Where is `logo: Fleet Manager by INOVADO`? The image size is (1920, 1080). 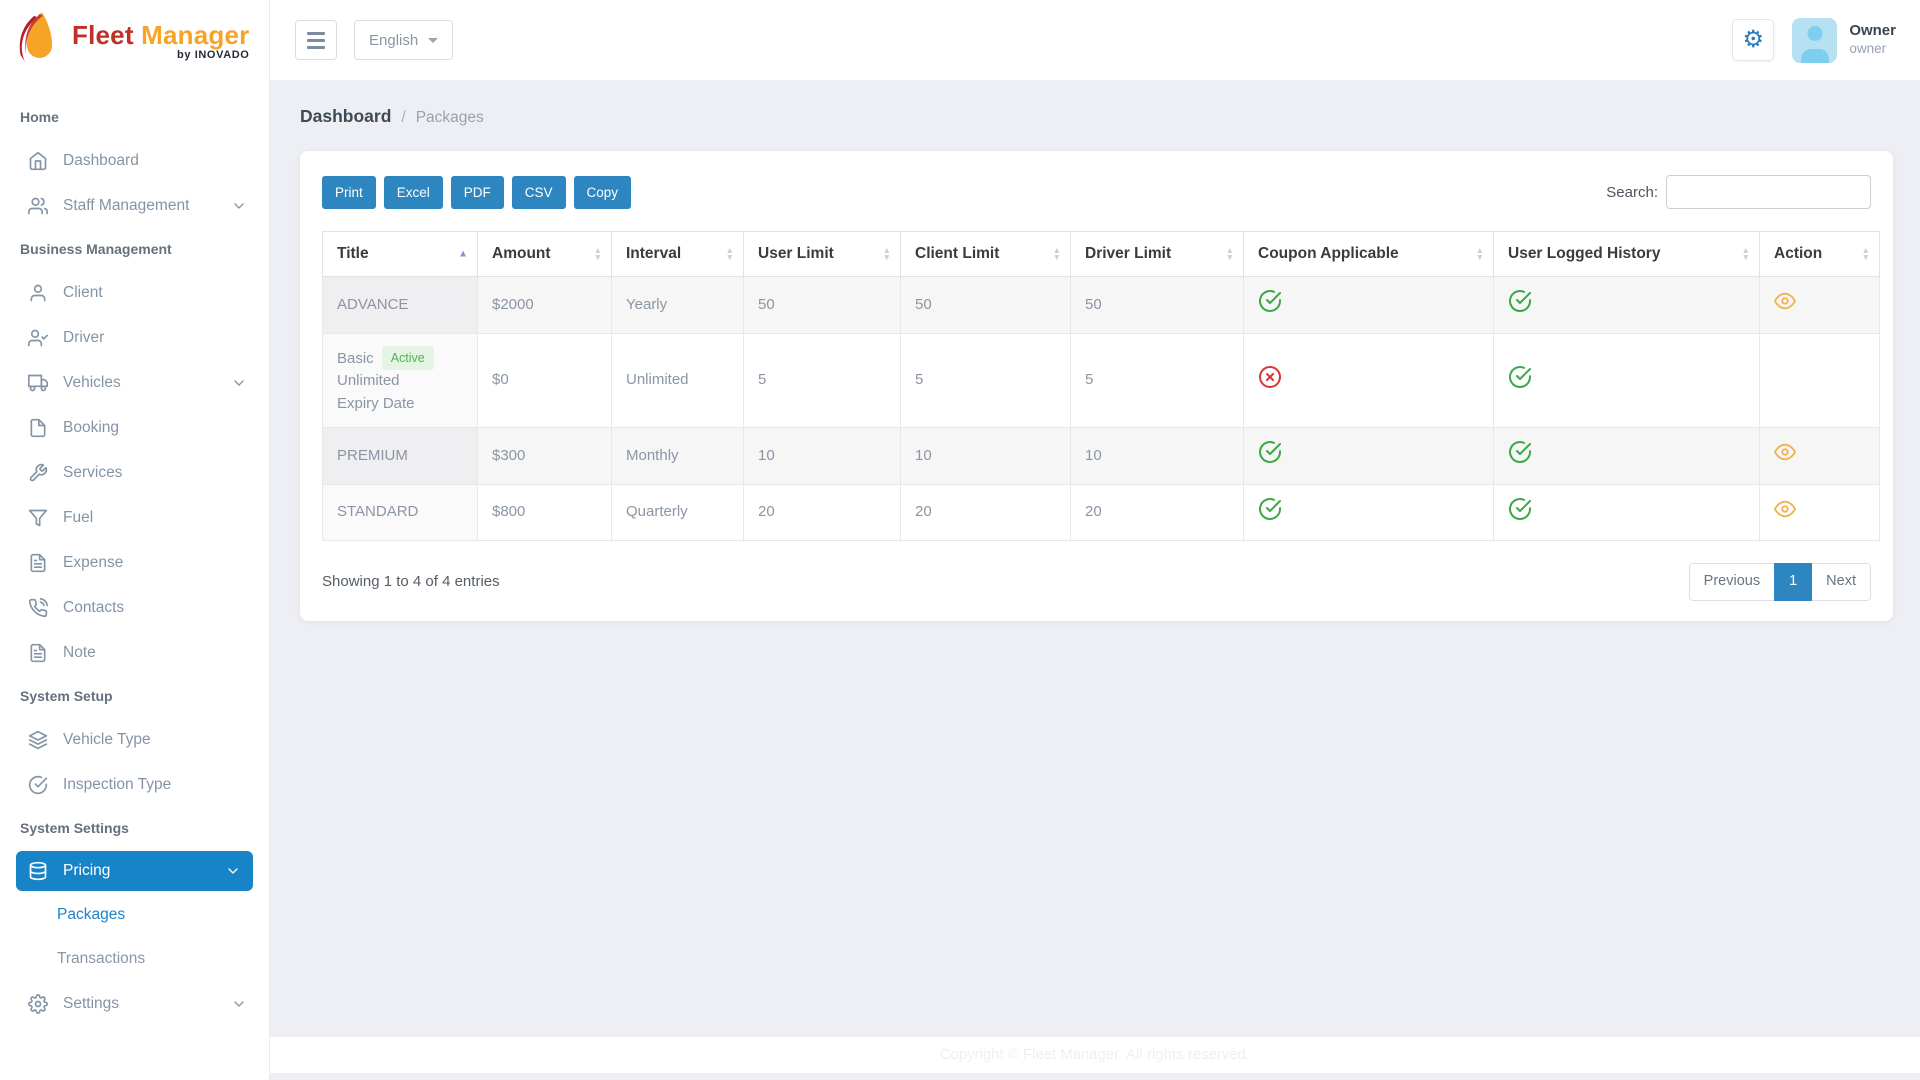
logo: Fleet Manager by INOVADO is located at coordinates (134, 40).